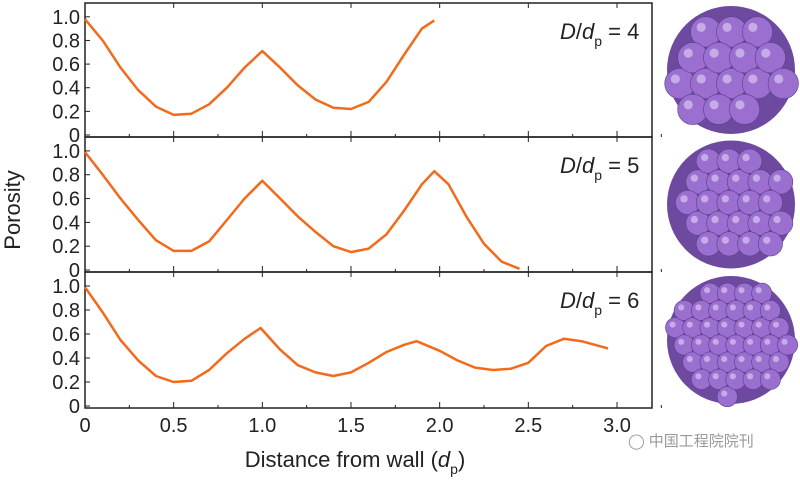 Image resolution: width=800 pixels, height=485 pixels. I want to click on x-tick-label: 2.0, so click(440, 426).